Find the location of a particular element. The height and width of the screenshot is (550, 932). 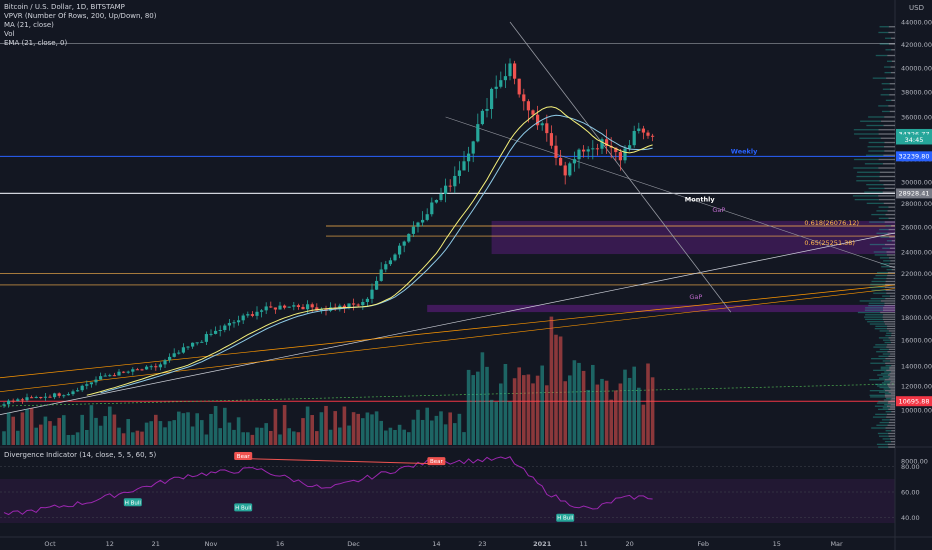

indicator-vol: Vol is located at coordinates (9, 34).